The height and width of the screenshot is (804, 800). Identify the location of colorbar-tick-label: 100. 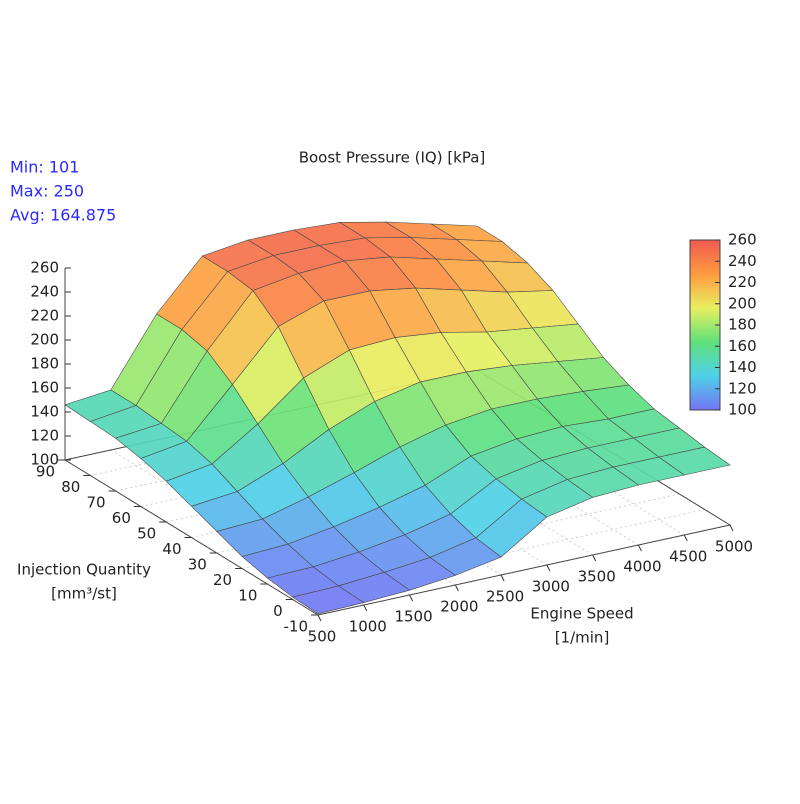
(742, 410).